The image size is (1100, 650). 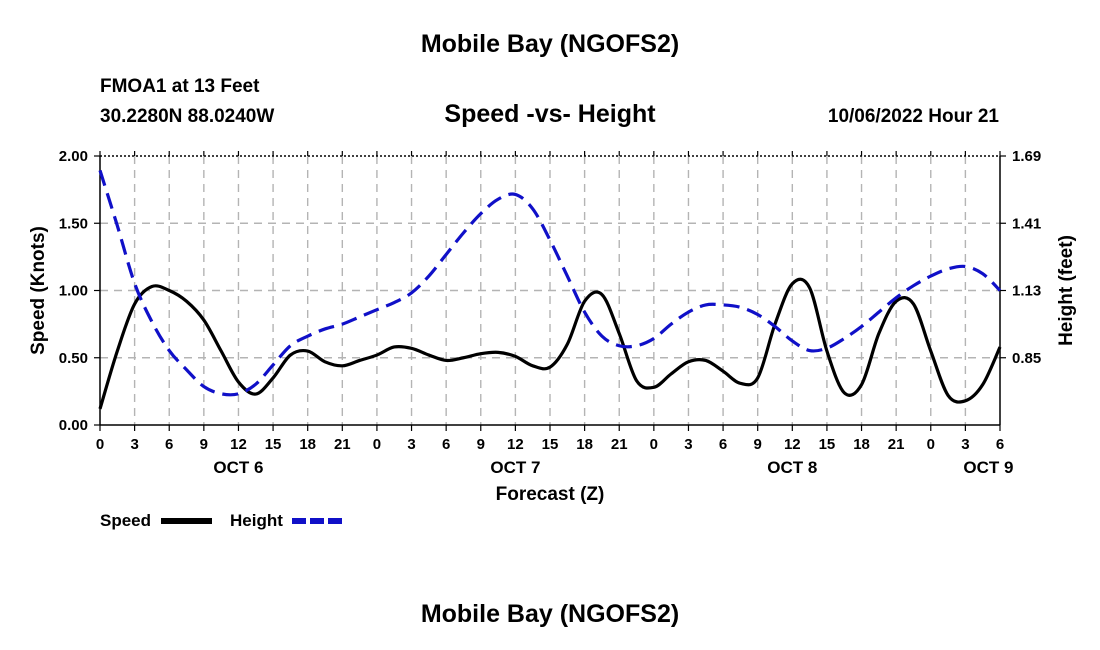 What do you see at coordinates (1066, 290) in the screenshot?
I see `y2-axis-label: Height (feet)` at bounding box center [1066, 290].